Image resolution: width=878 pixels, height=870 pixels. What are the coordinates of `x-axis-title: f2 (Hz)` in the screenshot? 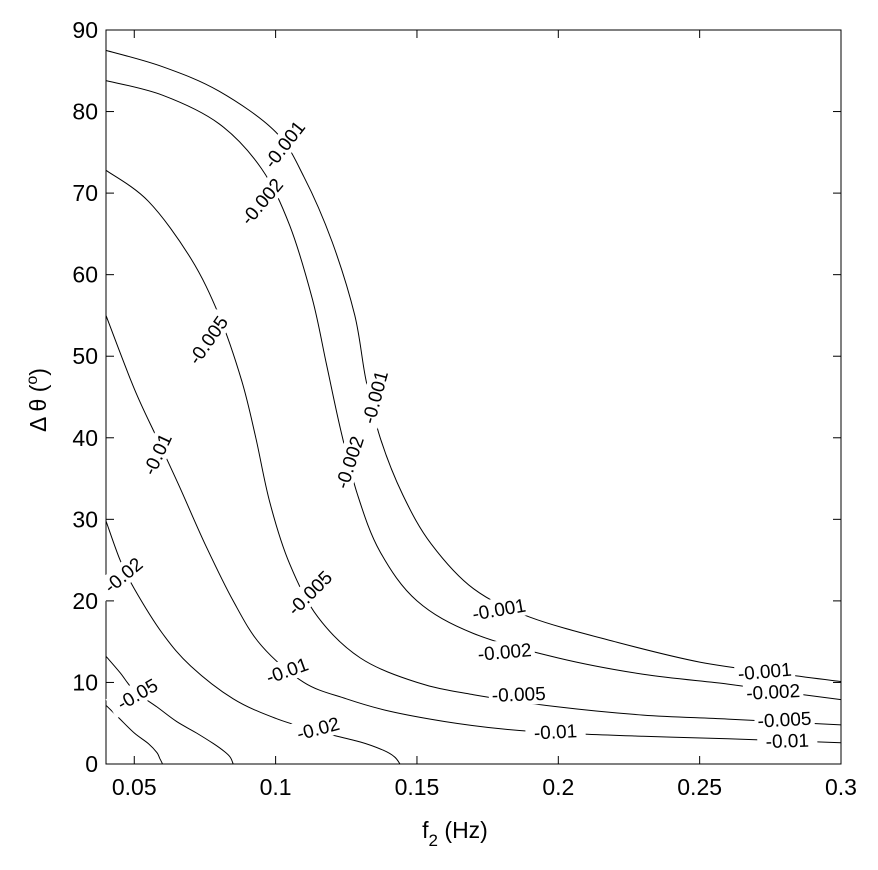 It's located at (455, 833).